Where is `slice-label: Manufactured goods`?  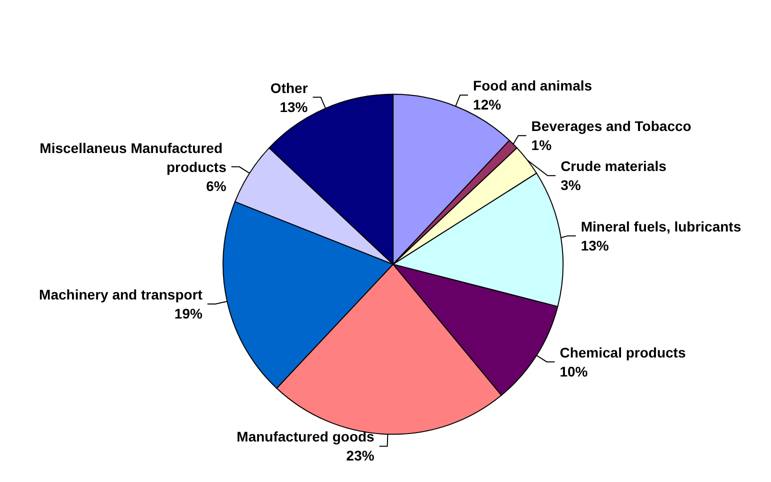
slice-label: Manufactured goods is located at coordinates (305, 436).